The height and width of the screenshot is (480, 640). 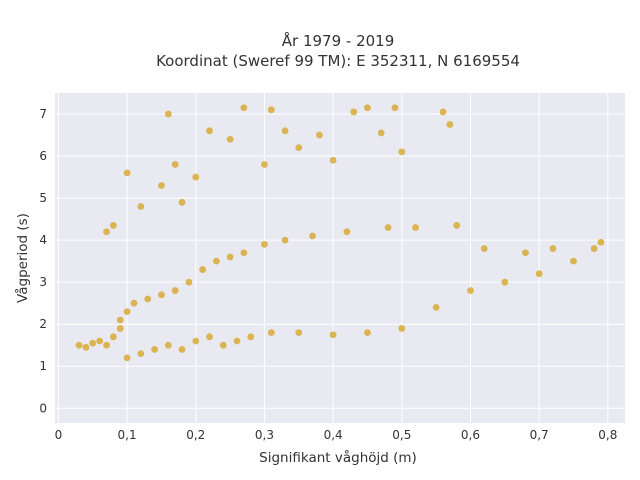 What do you see at coordinates (43, 240) in the screenshot?
I see `y-tick-label: 4` at bounding box center [43, 240].